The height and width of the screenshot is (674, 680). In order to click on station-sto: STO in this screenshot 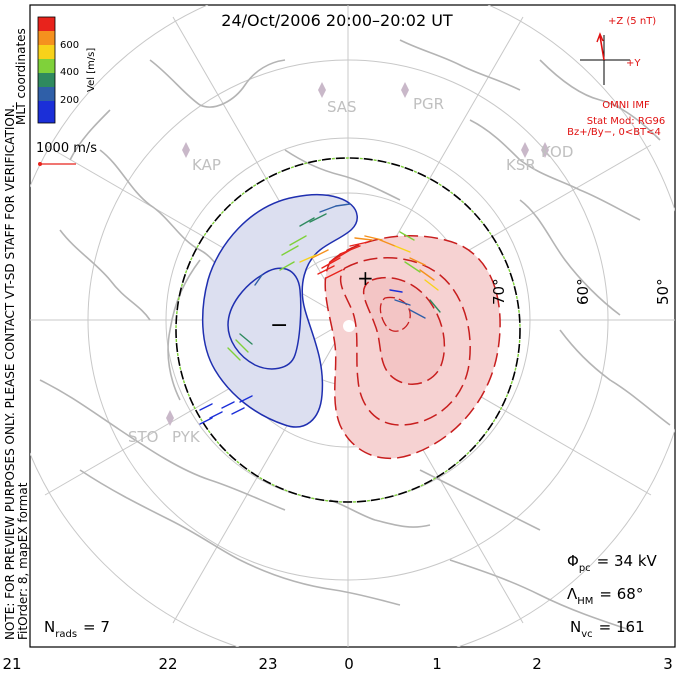, I will do `click(143, 437)`.